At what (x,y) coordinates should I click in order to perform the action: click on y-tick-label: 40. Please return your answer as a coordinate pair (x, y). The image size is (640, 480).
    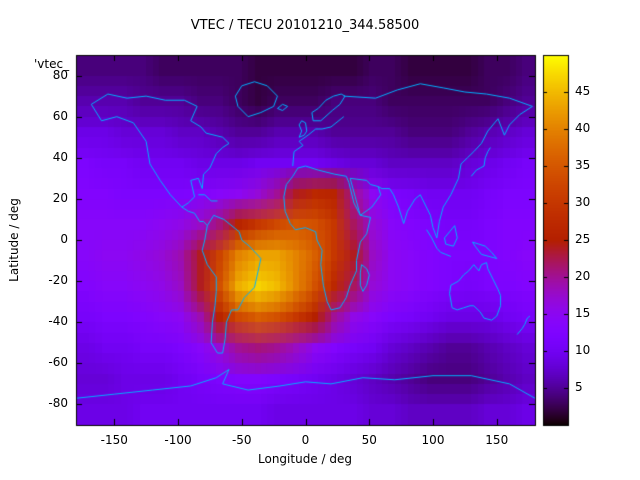
    Looking at the image, I should click on (60, 156).